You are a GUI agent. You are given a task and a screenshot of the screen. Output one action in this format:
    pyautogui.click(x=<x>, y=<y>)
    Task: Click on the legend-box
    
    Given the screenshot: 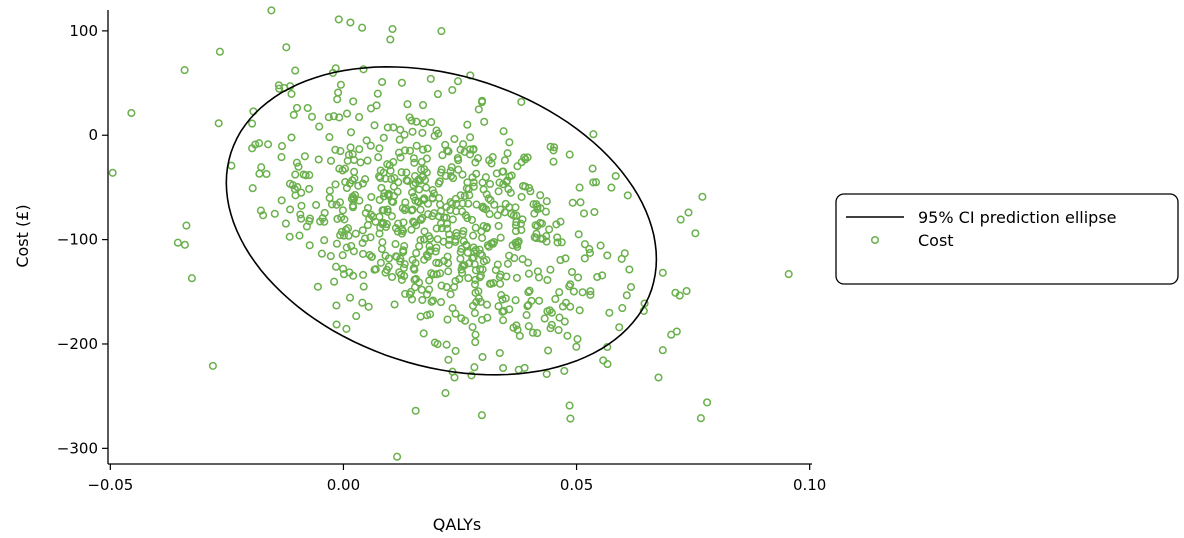 What is the action you would take?
    pyautogui.click(x=1007, y=239)
    